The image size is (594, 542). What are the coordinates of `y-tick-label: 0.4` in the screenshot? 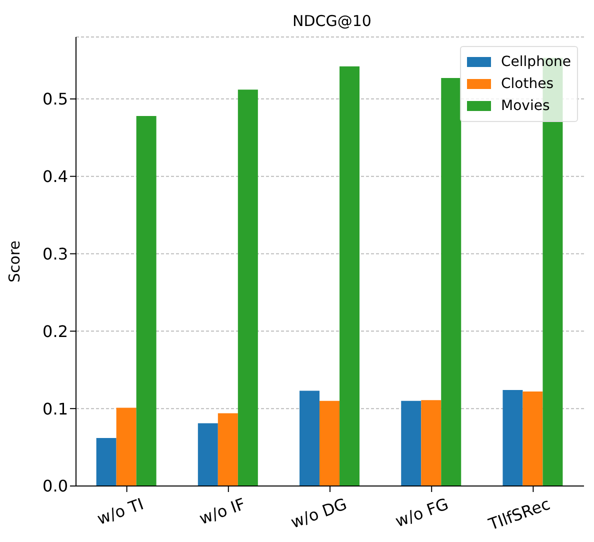 It's located at (55, 176).